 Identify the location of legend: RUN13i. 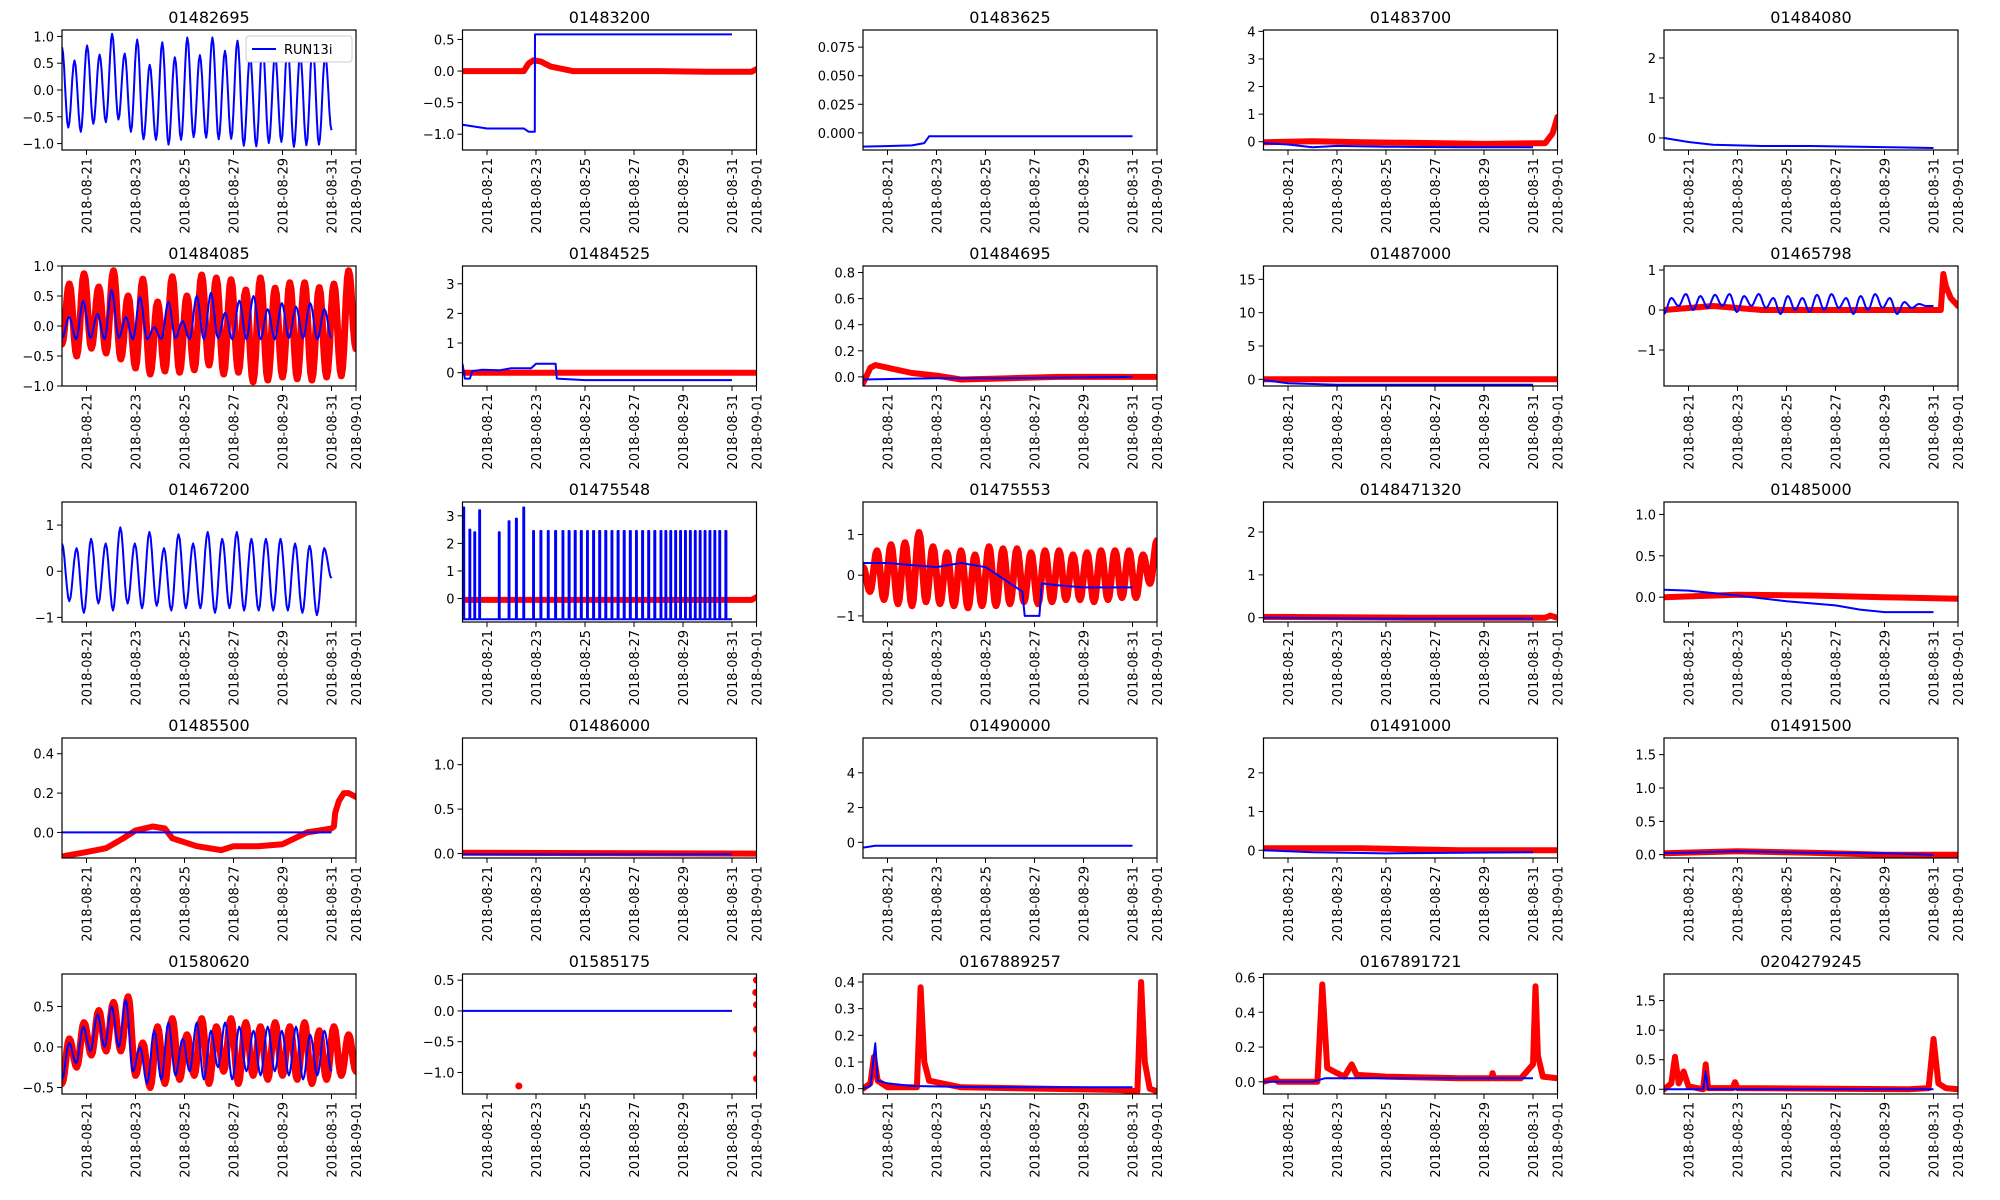
(299, 49).